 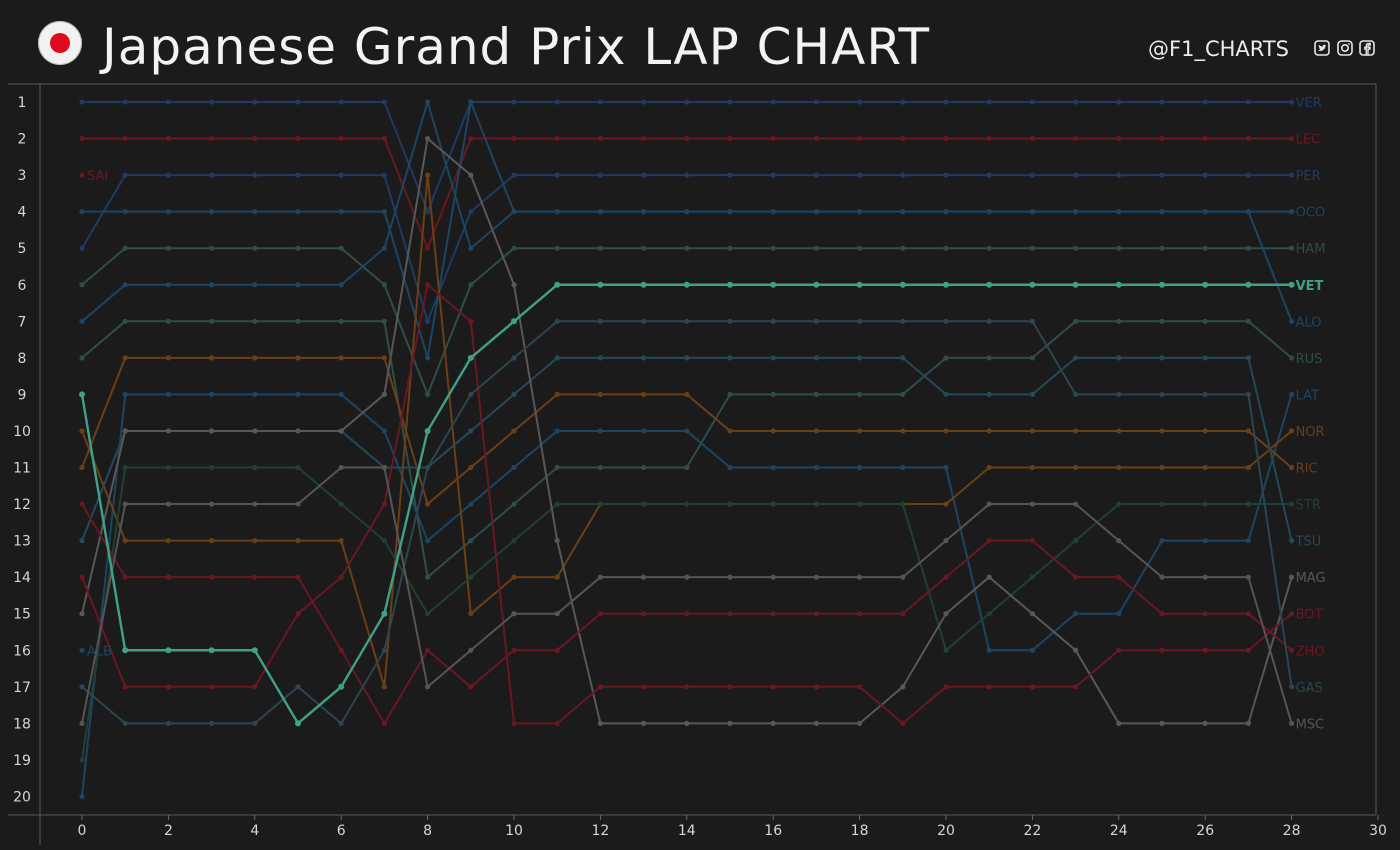 What do you see at coordinates (22, 651) in the screenshot?
I see `y-tick-label: 16` at bounding box center [22, 651].